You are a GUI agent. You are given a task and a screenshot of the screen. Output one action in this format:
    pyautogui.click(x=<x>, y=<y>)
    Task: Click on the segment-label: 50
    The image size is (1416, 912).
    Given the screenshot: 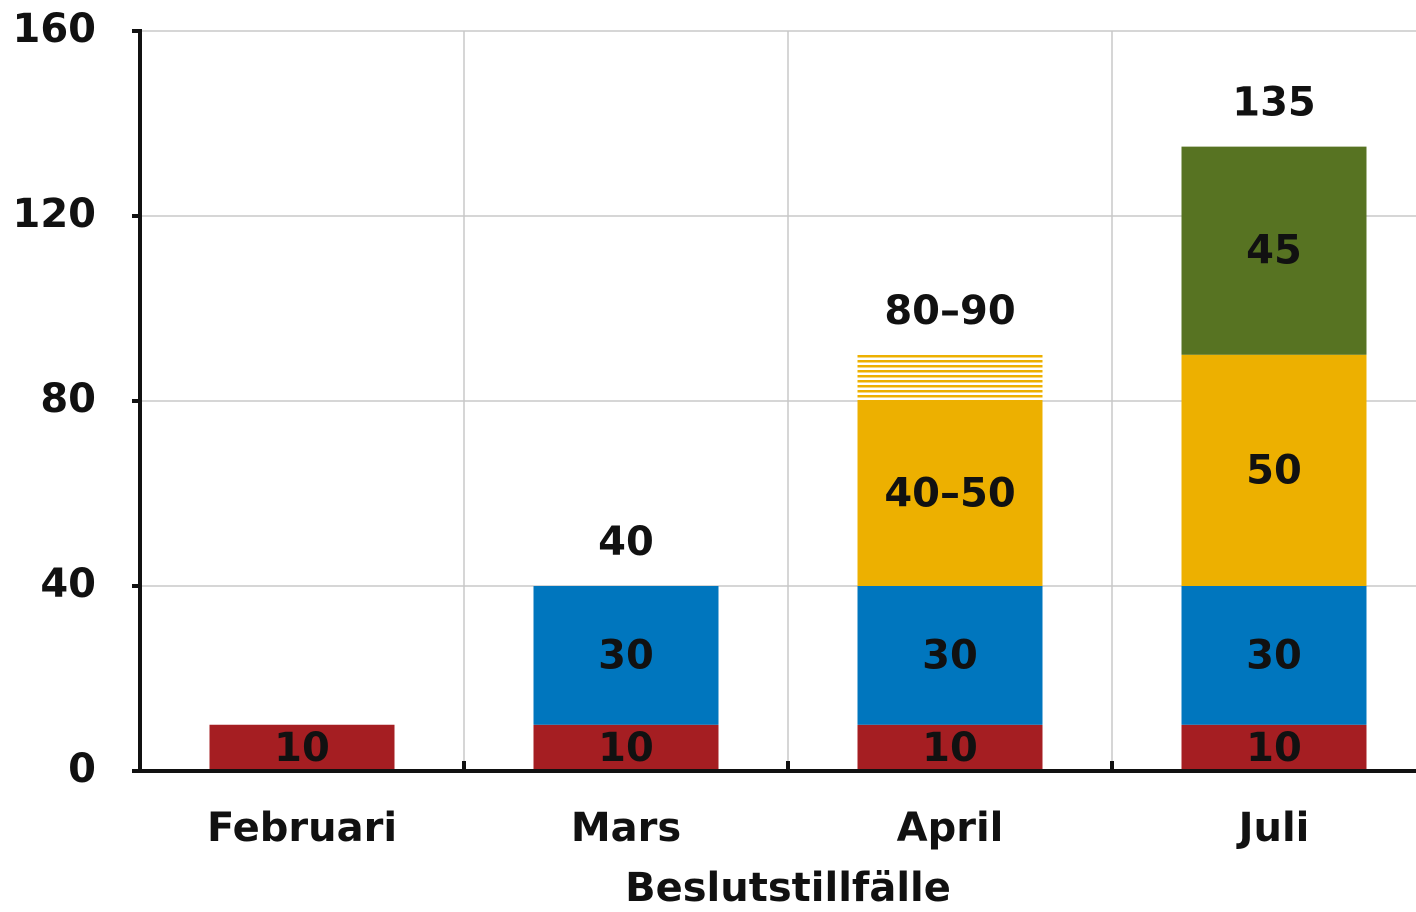 What is the action you would take?
    pyautogui.click(x=1274, y=470)
    